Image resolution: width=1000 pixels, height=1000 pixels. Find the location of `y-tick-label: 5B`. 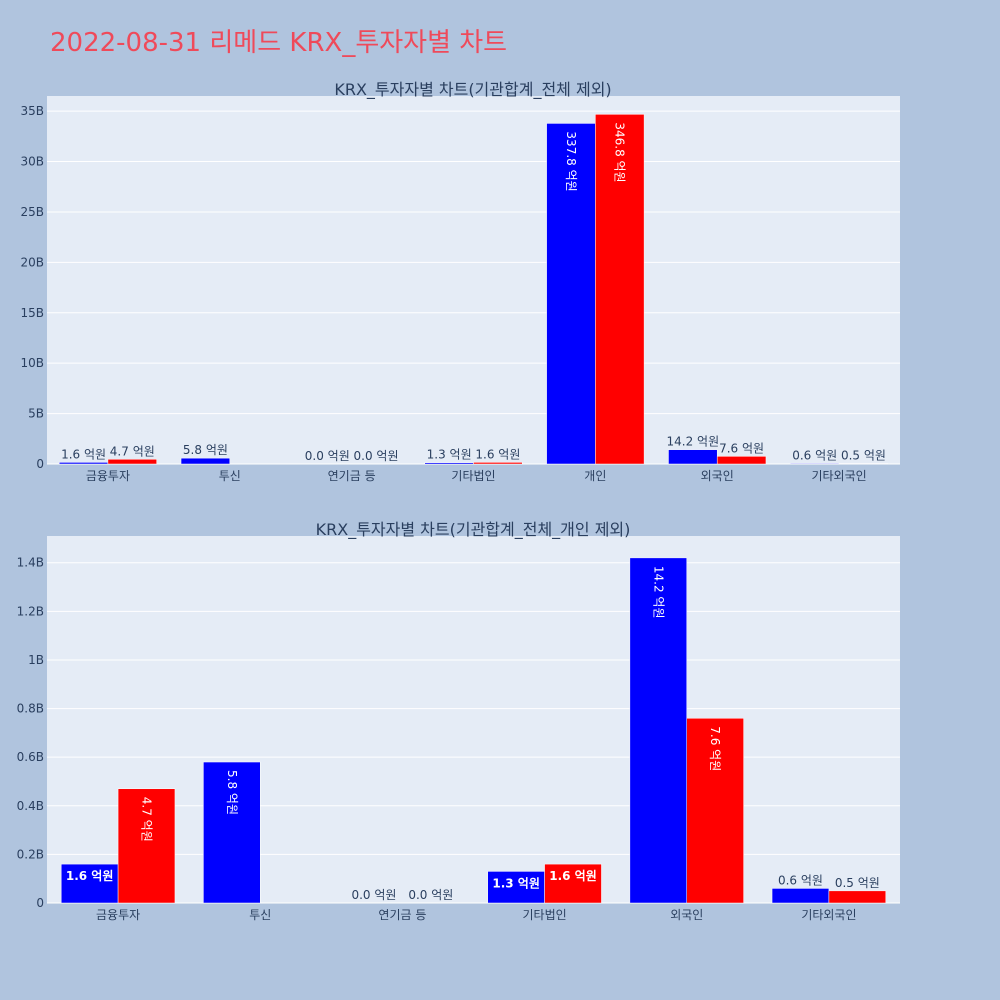

y-tick-label: 5B is located at coordinates (36, 414).